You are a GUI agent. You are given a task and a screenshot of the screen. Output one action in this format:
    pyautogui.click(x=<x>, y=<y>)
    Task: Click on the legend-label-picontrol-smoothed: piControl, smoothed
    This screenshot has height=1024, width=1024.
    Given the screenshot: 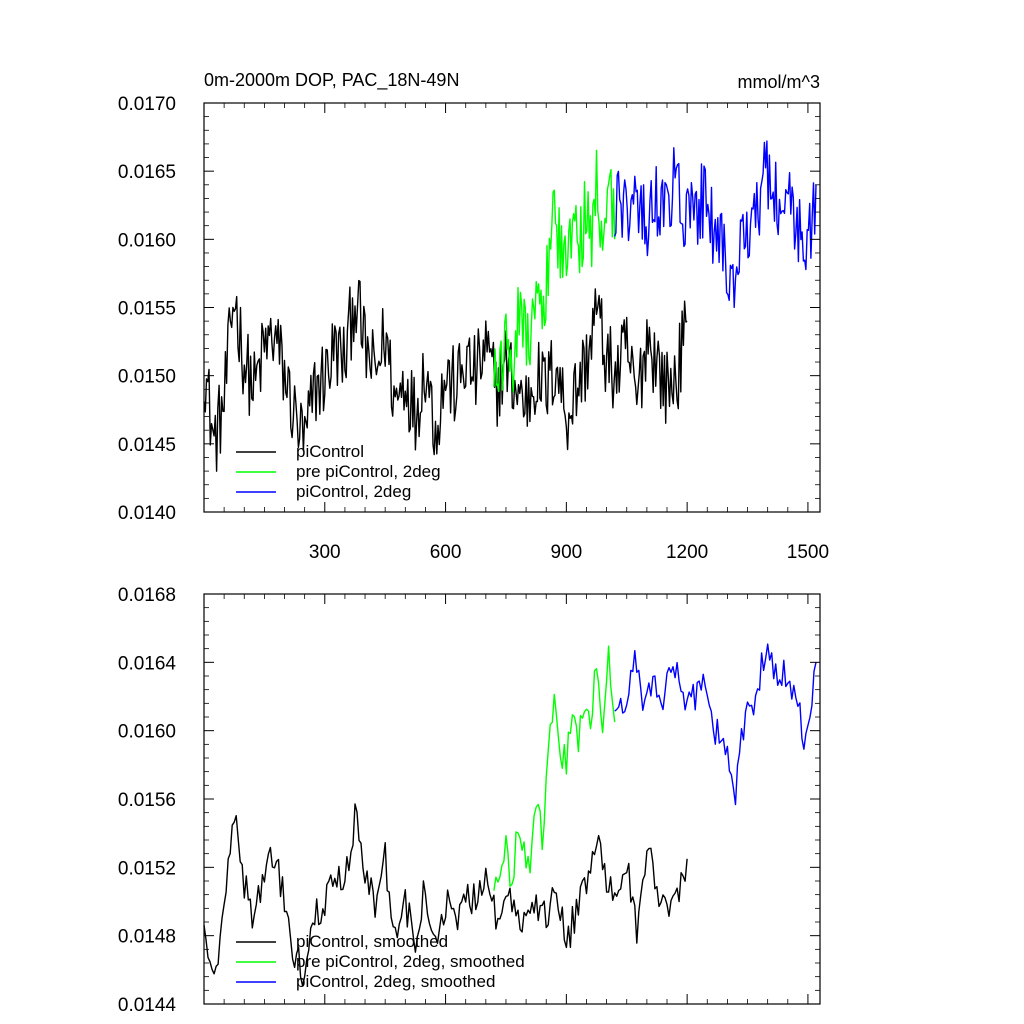 What is the action you would take?
    pyautogui.click(x=372, y=941)
    